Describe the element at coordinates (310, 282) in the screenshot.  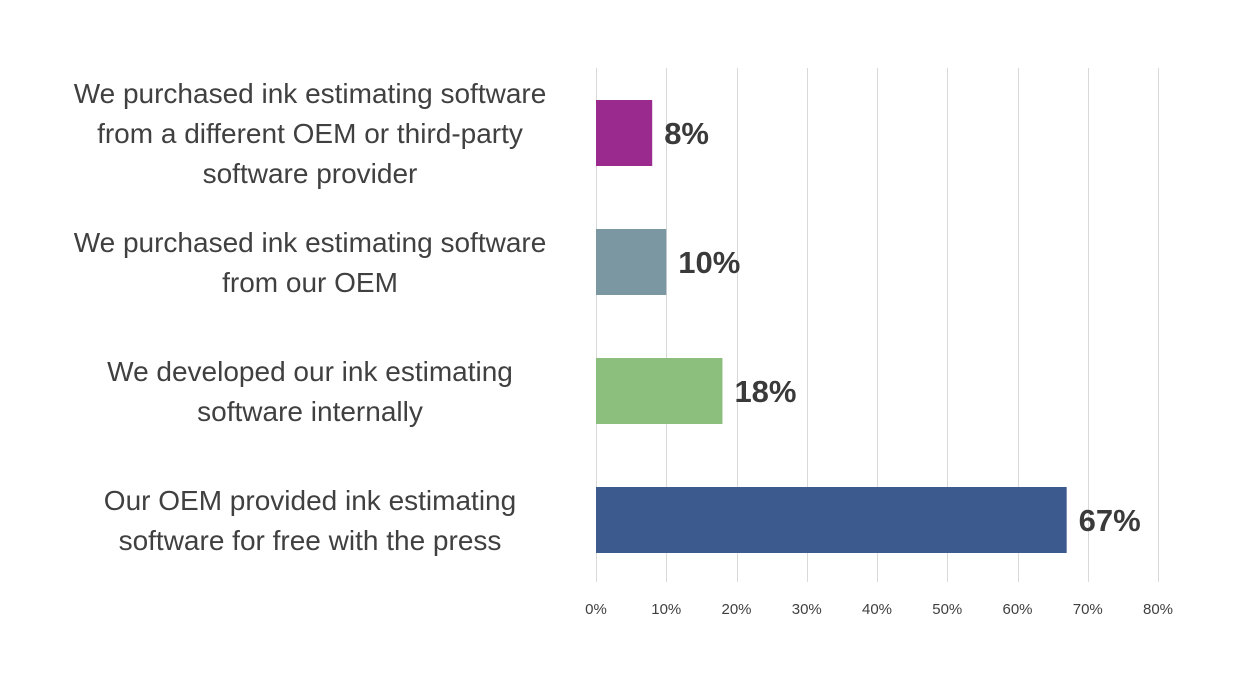
I see `category-label: from our OEM` at that location.